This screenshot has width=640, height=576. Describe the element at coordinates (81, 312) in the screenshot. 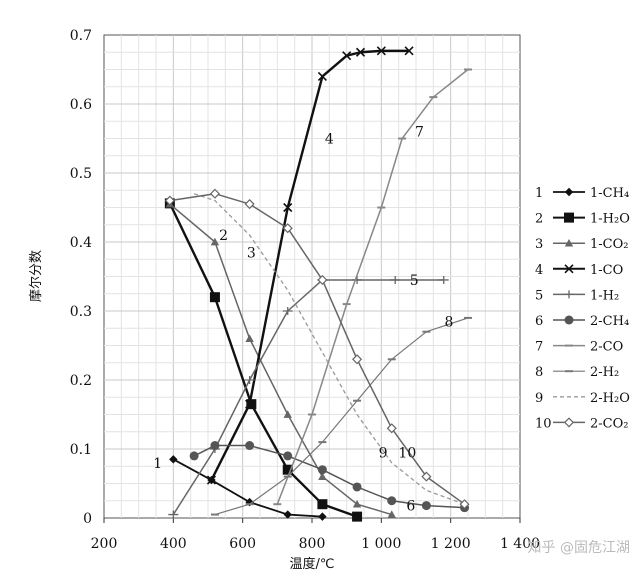

I see `y-tick-label: 0.3` at that location.